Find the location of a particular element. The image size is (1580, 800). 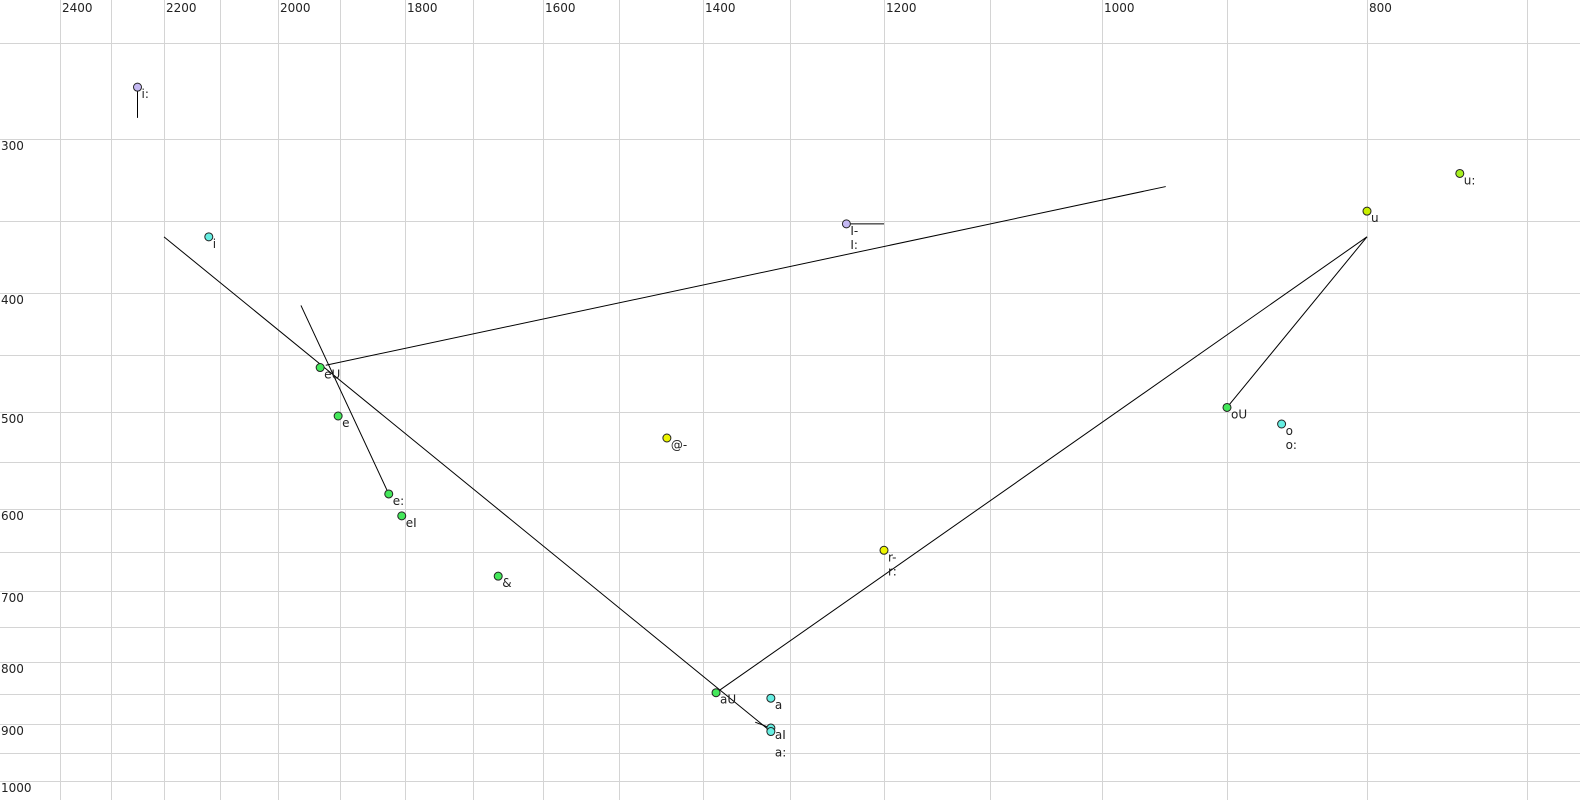

y-tick-label: 800 is located at coordinates (12, 669).